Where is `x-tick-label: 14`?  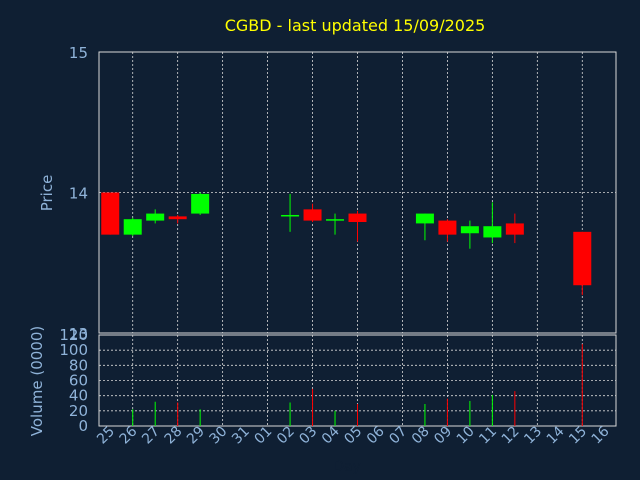
x-tick-label: 14 is located at coordinates (556, 435).